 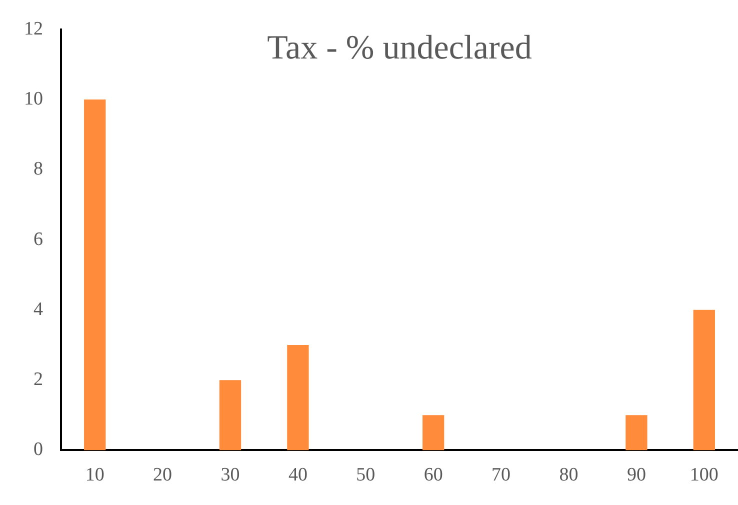 I want to click on x-tick-label: 90, so click(x=636, y=475).